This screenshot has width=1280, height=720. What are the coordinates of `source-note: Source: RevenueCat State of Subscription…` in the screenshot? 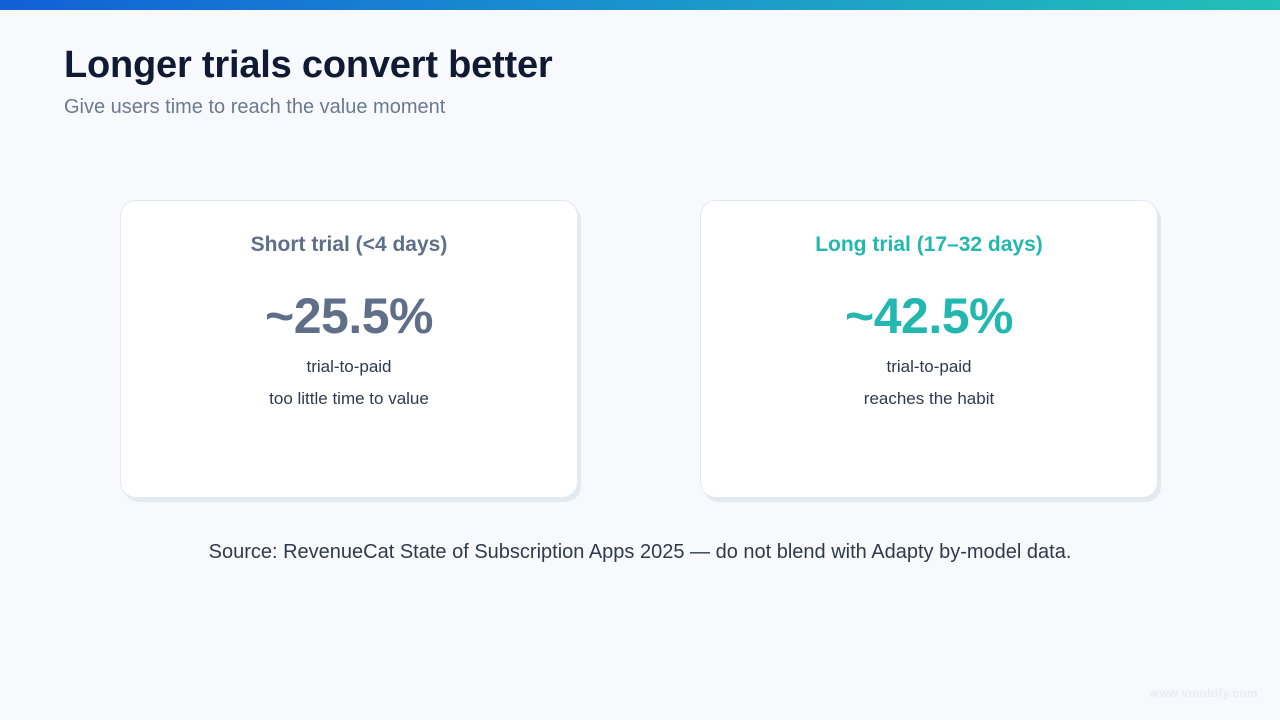 It's located at (640, 552).